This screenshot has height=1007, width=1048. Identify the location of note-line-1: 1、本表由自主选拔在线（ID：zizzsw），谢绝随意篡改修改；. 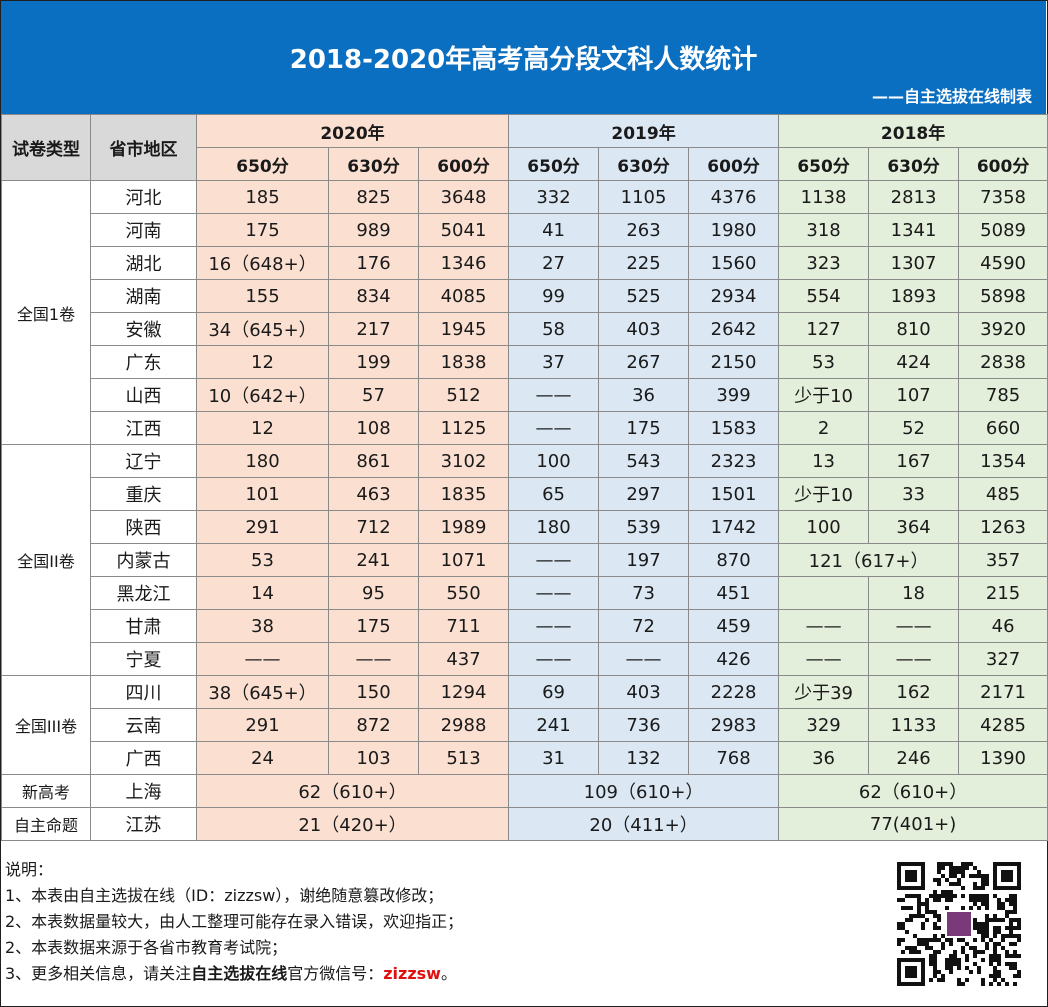
(224, 895).